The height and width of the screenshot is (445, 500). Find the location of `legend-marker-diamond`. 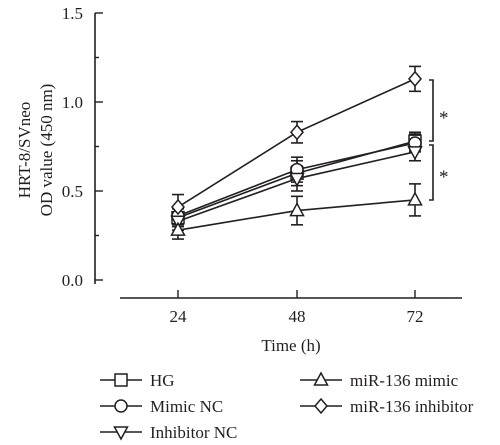

legend-marker-diamond is located at coordinates (321, 406).